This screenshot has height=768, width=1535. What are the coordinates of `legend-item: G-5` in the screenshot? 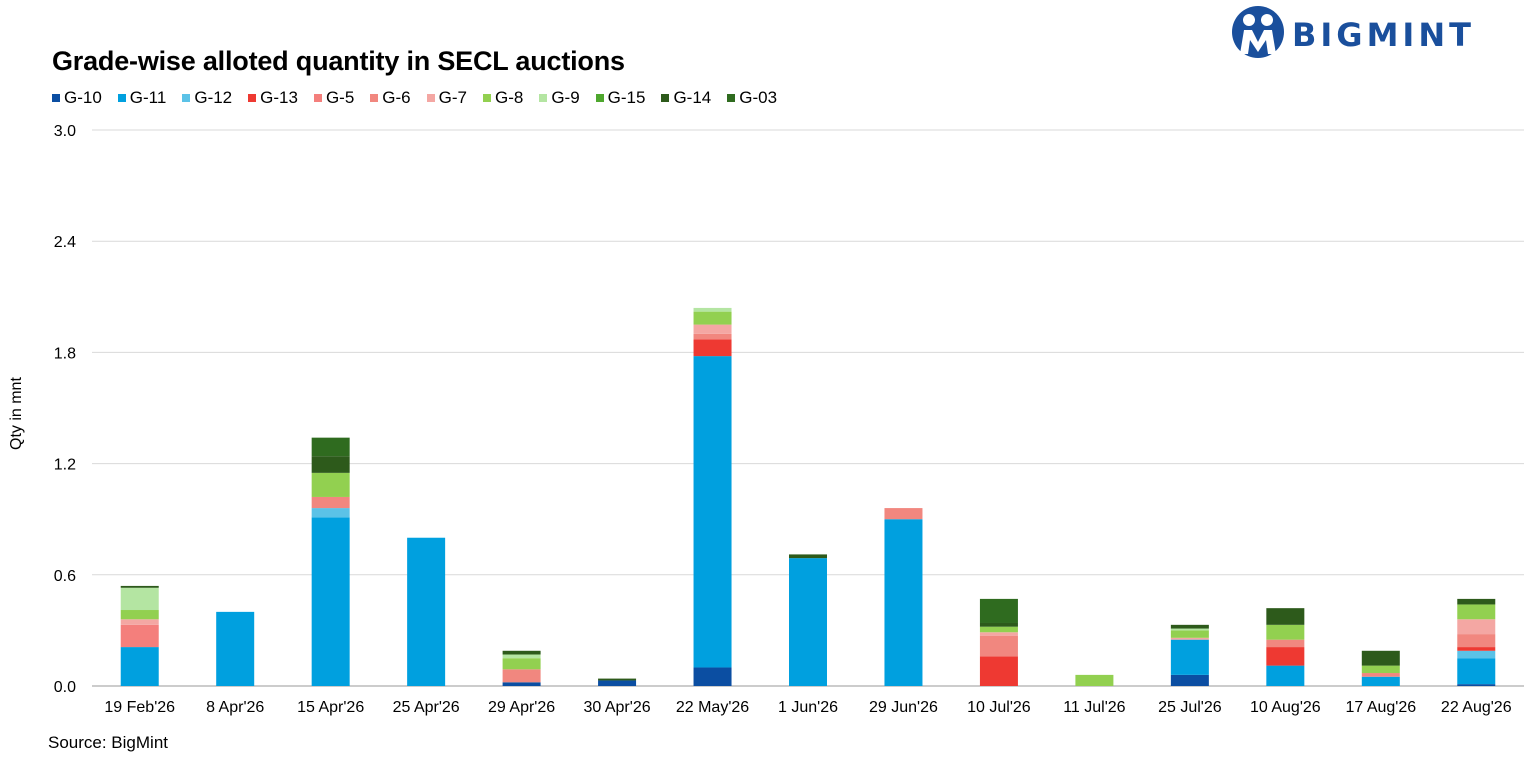 It's located at (334, 98).